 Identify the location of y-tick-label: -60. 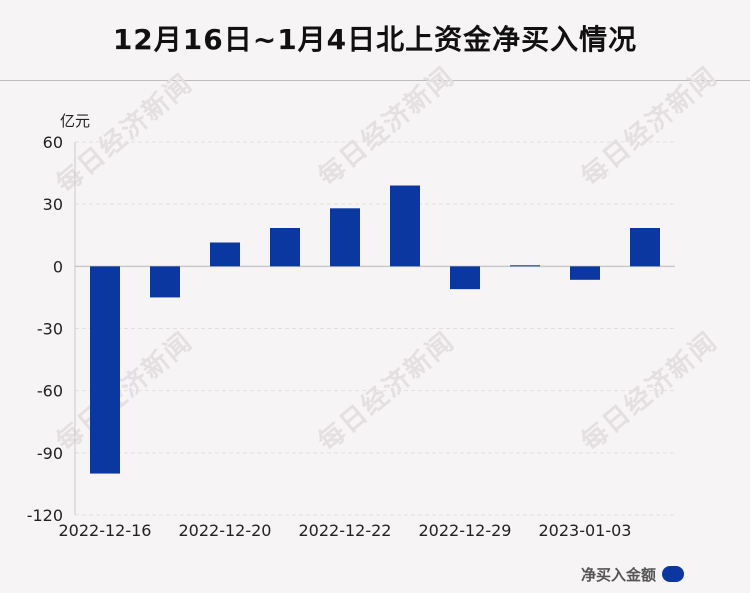
(50, 391).